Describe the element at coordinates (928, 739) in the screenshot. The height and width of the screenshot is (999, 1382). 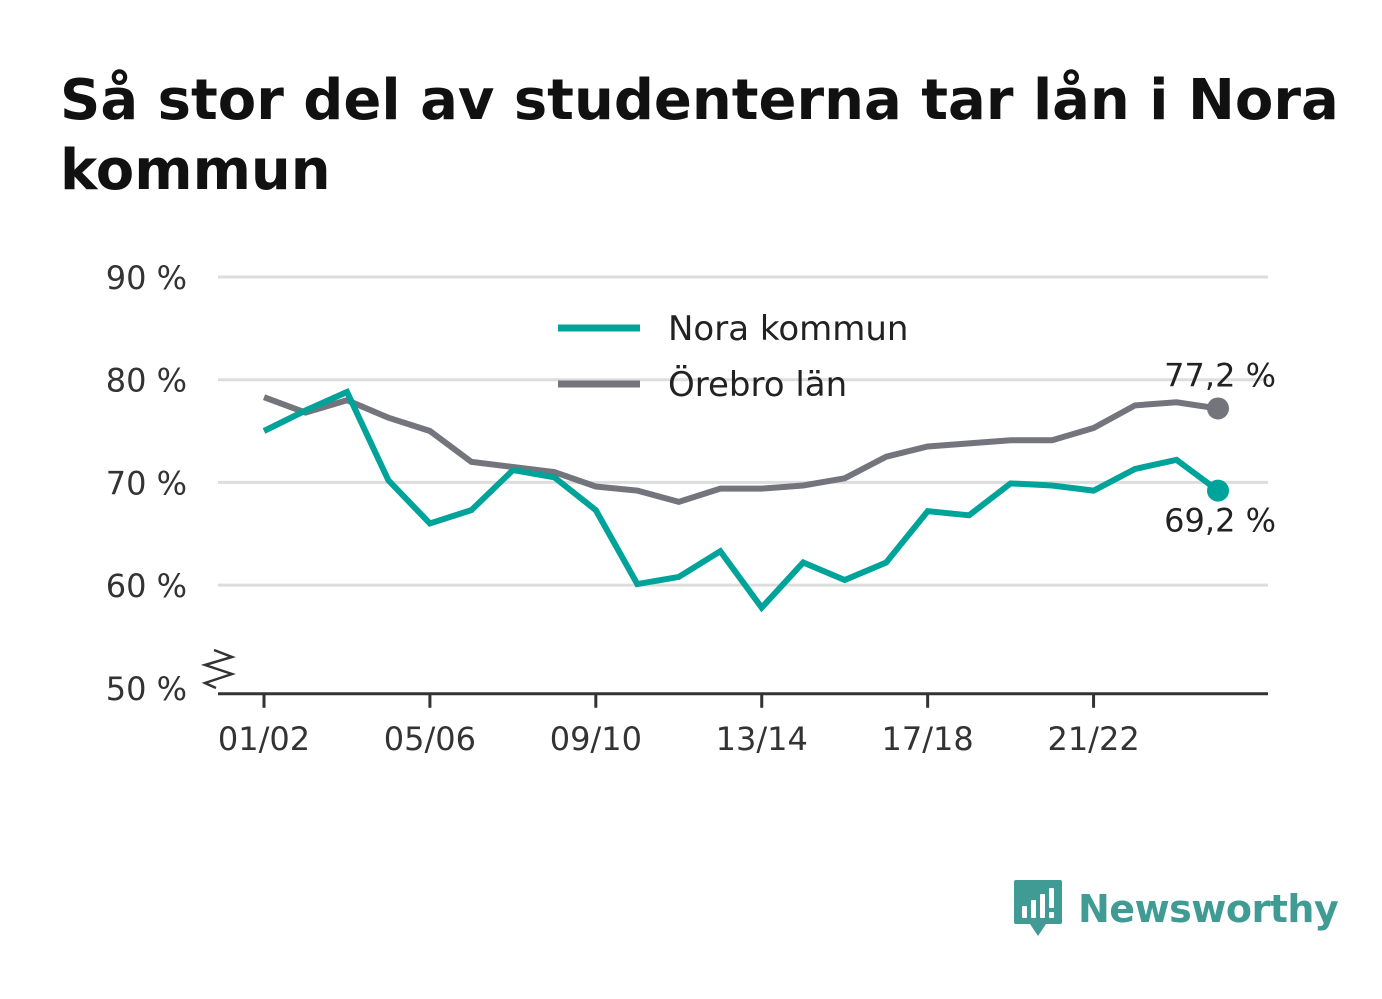
I see `x-tick-label: 17/18` at that location.